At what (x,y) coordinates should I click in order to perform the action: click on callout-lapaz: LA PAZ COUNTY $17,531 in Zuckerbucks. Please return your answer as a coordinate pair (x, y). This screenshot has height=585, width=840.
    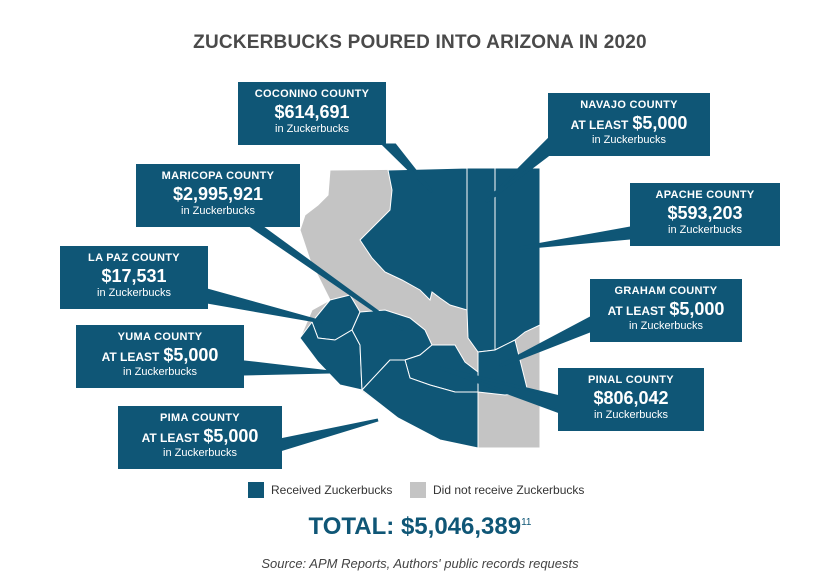
    Looking at the image, I should click on (134, 277).